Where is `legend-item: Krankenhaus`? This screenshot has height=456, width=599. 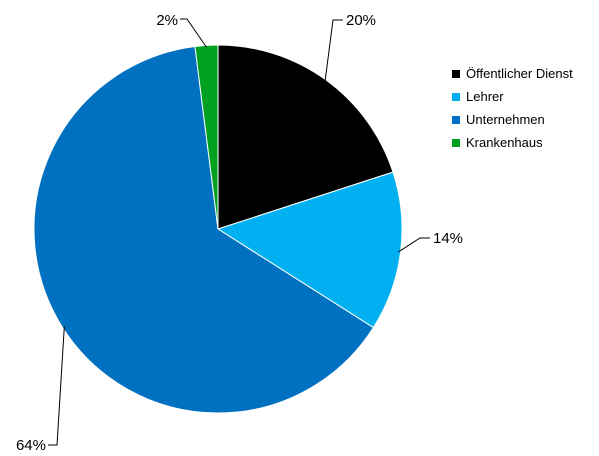 legend-item: Krankenhaus is located at coordinates (512, 142).